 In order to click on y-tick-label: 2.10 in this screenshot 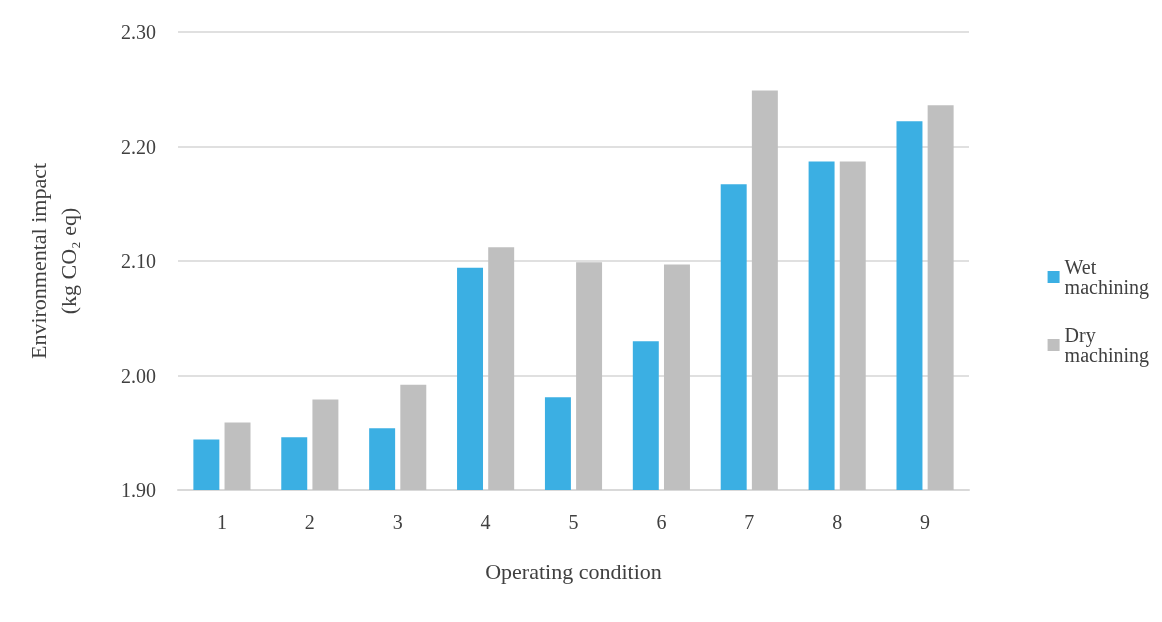, I will do `click(138, 261)`.